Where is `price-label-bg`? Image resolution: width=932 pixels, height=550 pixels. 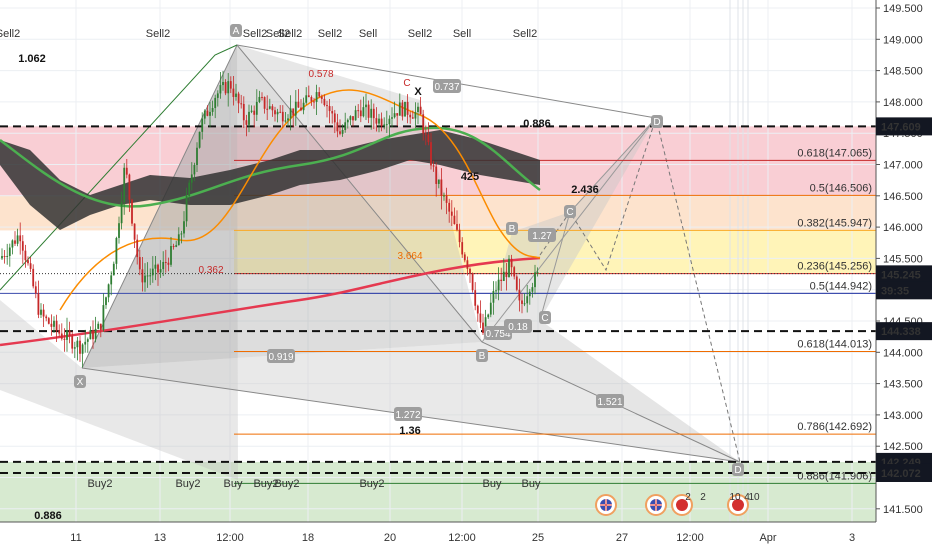 price-label-bg is located at coordinates (904, 274).